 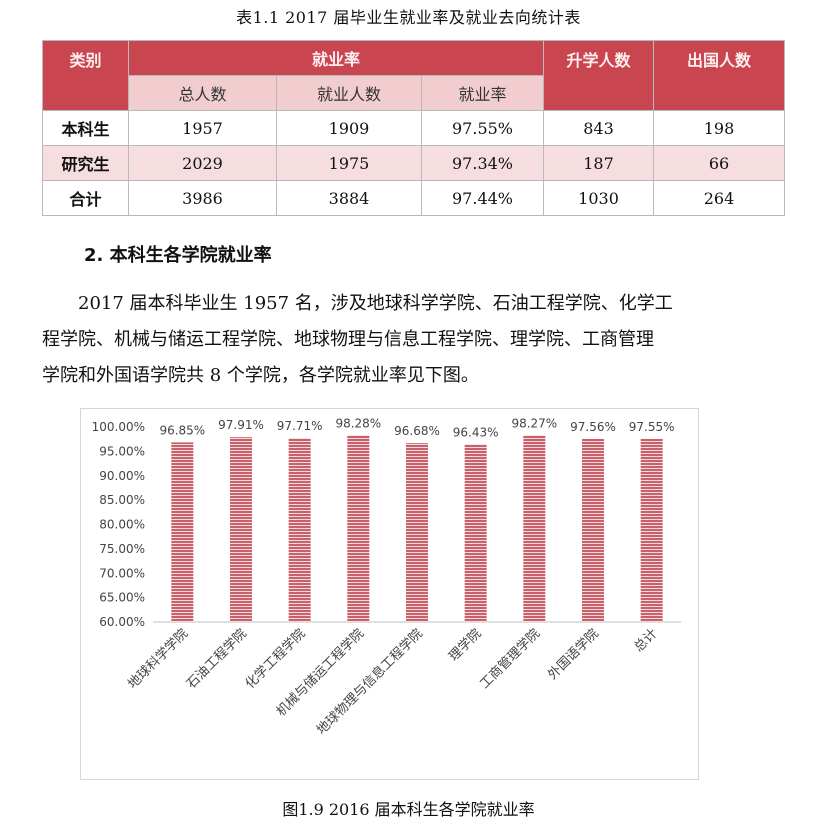 What do you see at coordinates (158, 659) in the screenshot?
I see `x-tick-label: 地球科学学院` at bounding box center [158, 659].